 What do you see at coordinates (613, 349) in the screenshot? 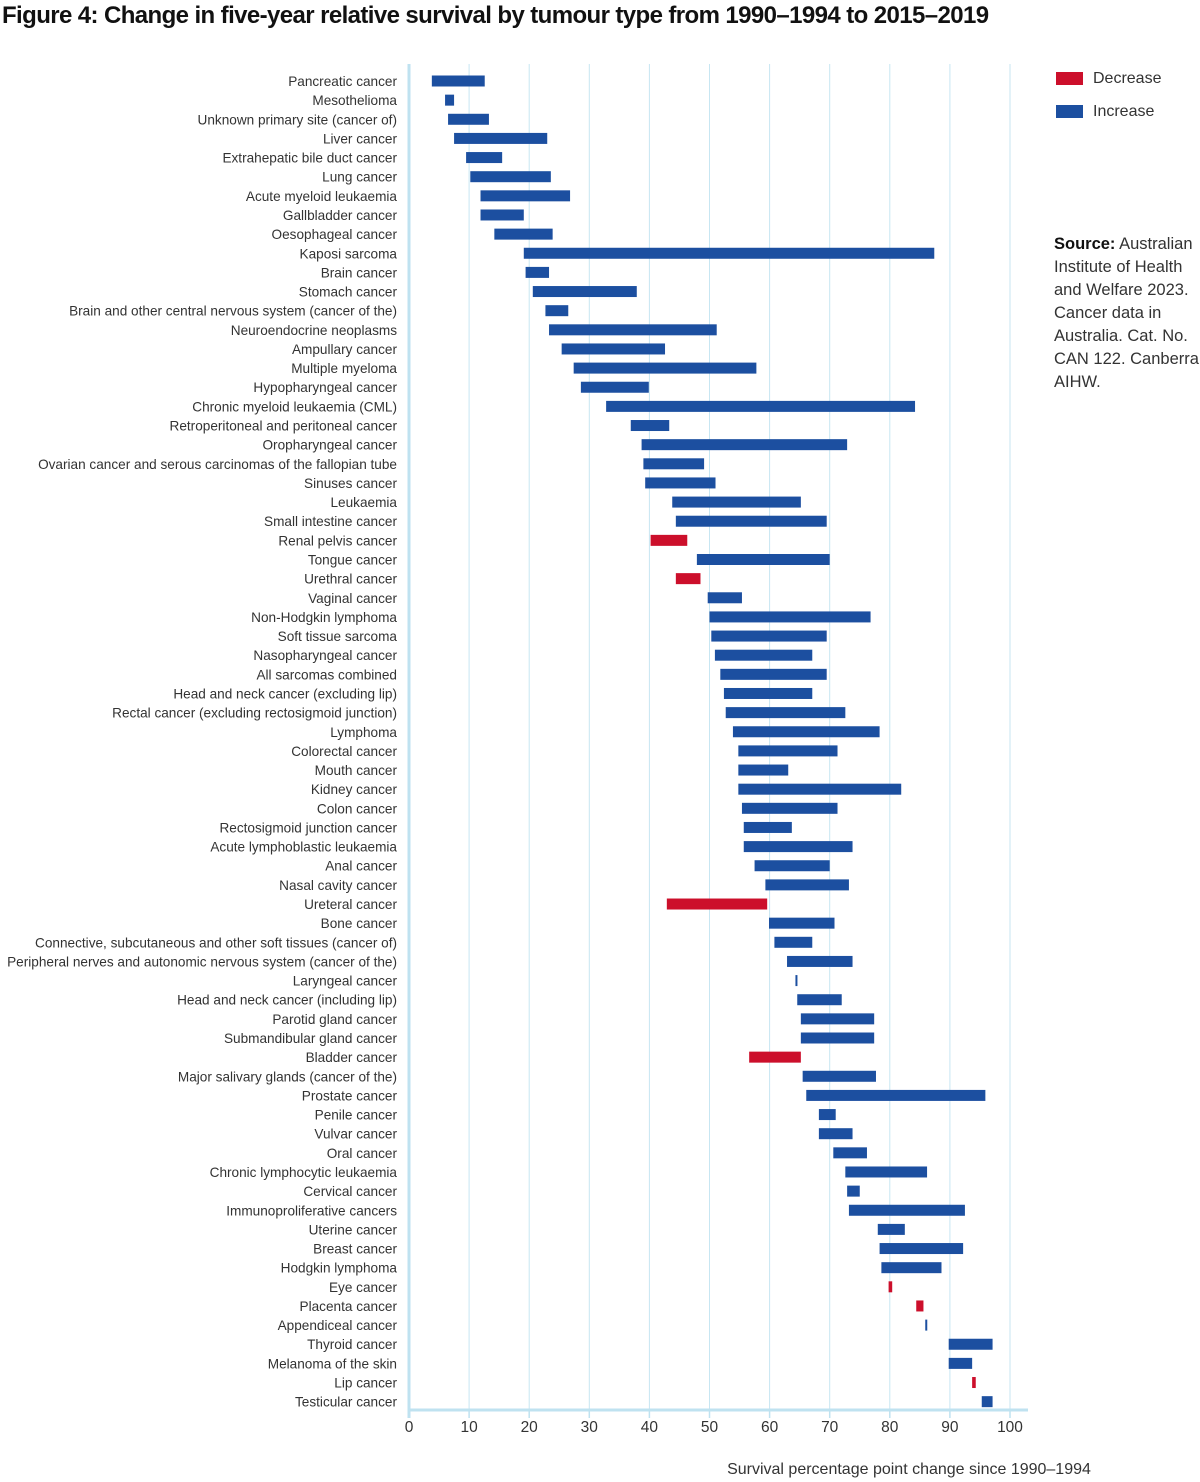
I see `bar-ampullary-cancer` at bounding box center [613, 349].